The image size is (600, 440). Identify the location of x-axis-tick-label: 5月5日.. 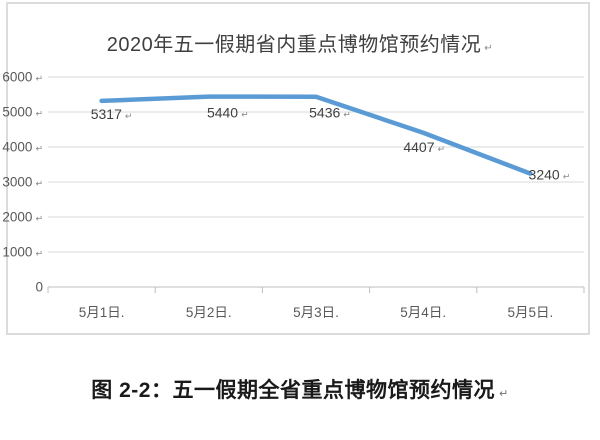
(531, 312).